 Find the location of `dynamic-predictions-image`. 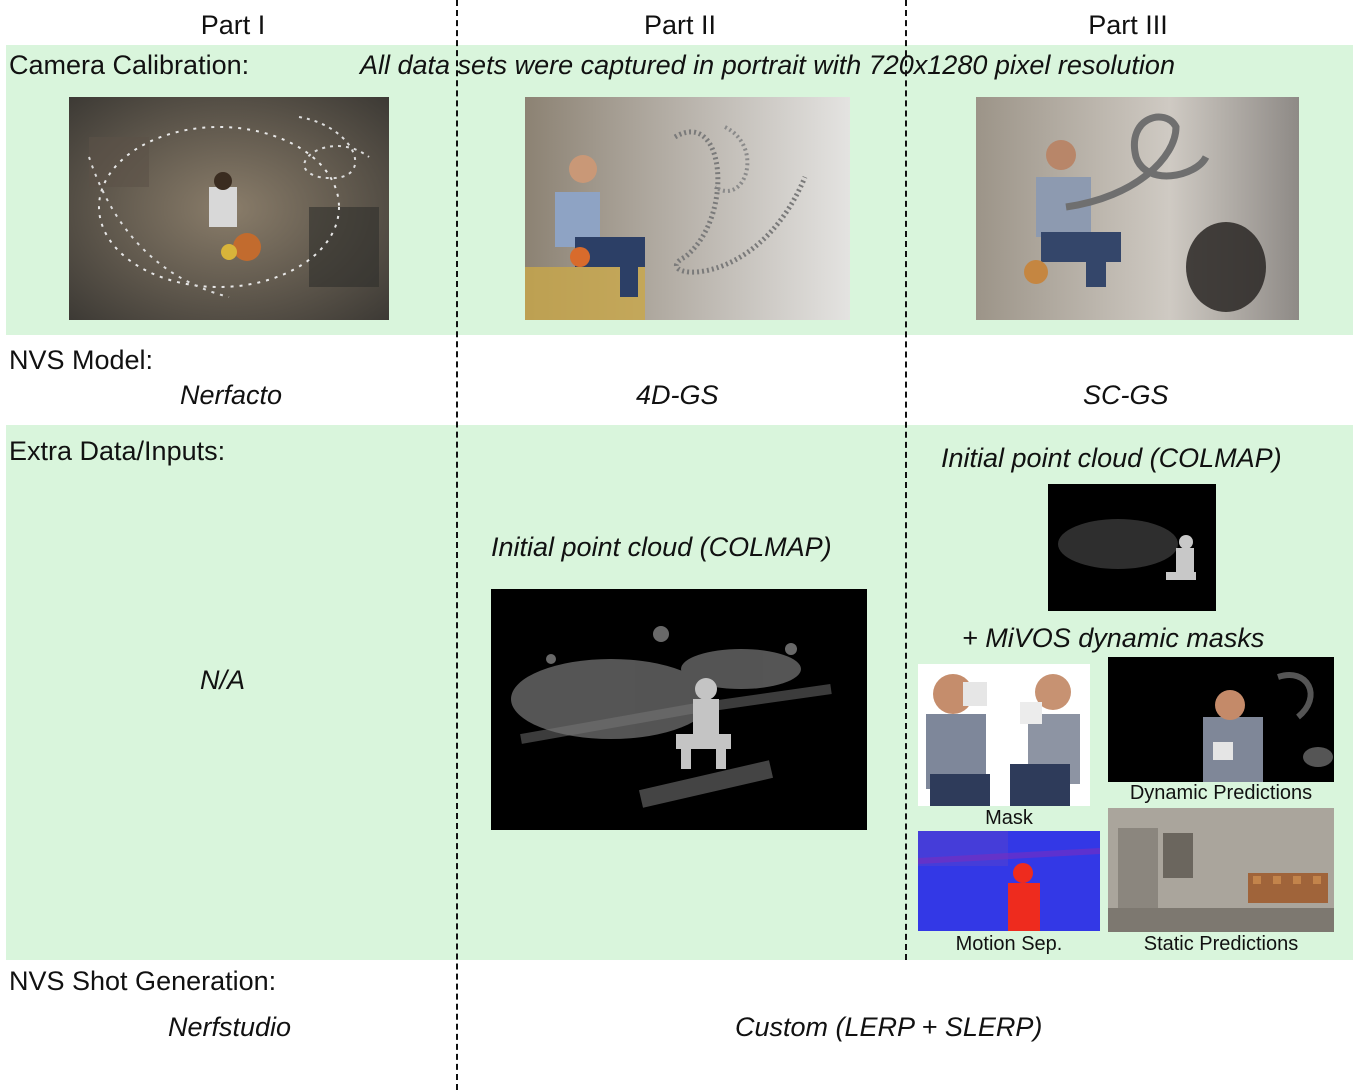

dynamic-predictions-image is located at coordinates (1221, 719).